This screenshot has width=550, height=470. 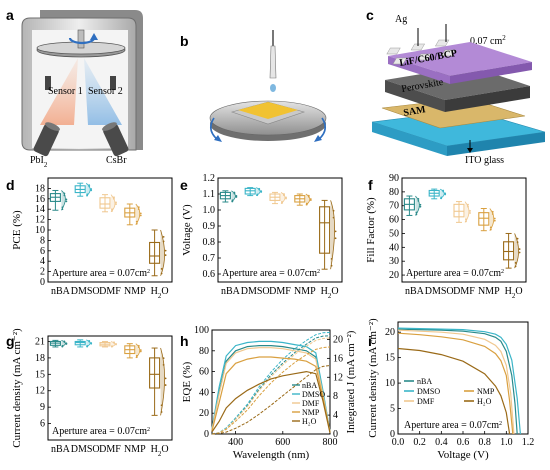 What do you see at coordinates (464, 230) in the screenshot?
I see `plot-frame-f` at bounding box center [464, 230].